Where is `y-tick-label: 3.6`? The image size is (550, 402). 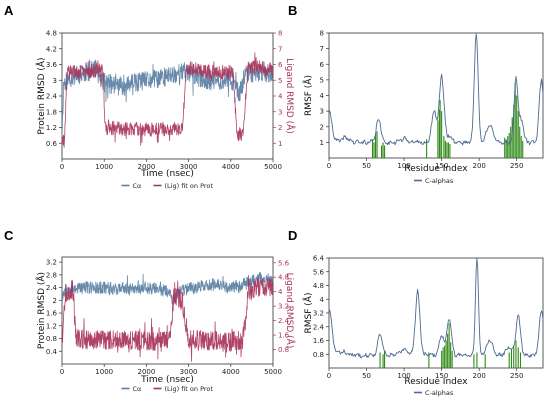
y-tick-label: 3.6 is located at coordinates (52, 65).